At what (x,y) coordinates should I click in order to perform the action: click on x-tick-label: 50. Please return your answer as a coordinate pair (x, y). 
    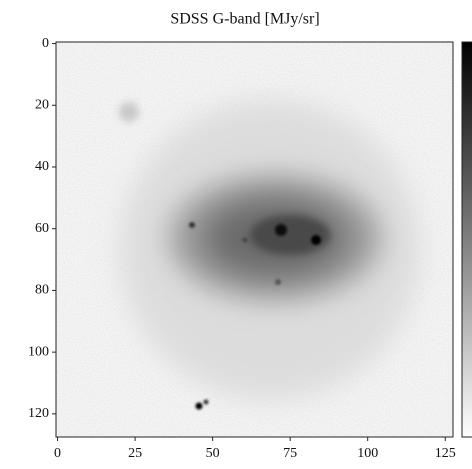
    Looking at the image, I should click on (213, 453).